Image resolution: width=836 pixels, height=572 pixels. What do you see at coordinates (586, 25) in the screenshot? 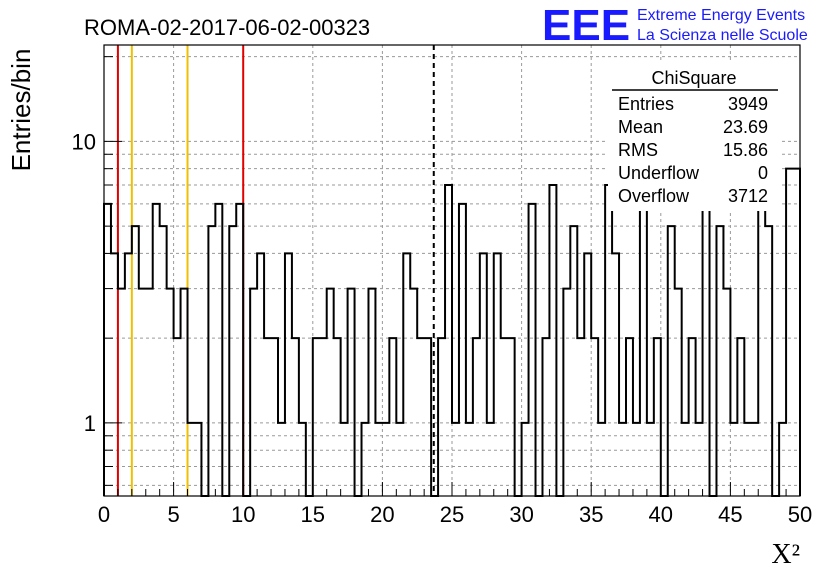
I see `eee-logo-text: EEE` at bounding box center [586, 25].